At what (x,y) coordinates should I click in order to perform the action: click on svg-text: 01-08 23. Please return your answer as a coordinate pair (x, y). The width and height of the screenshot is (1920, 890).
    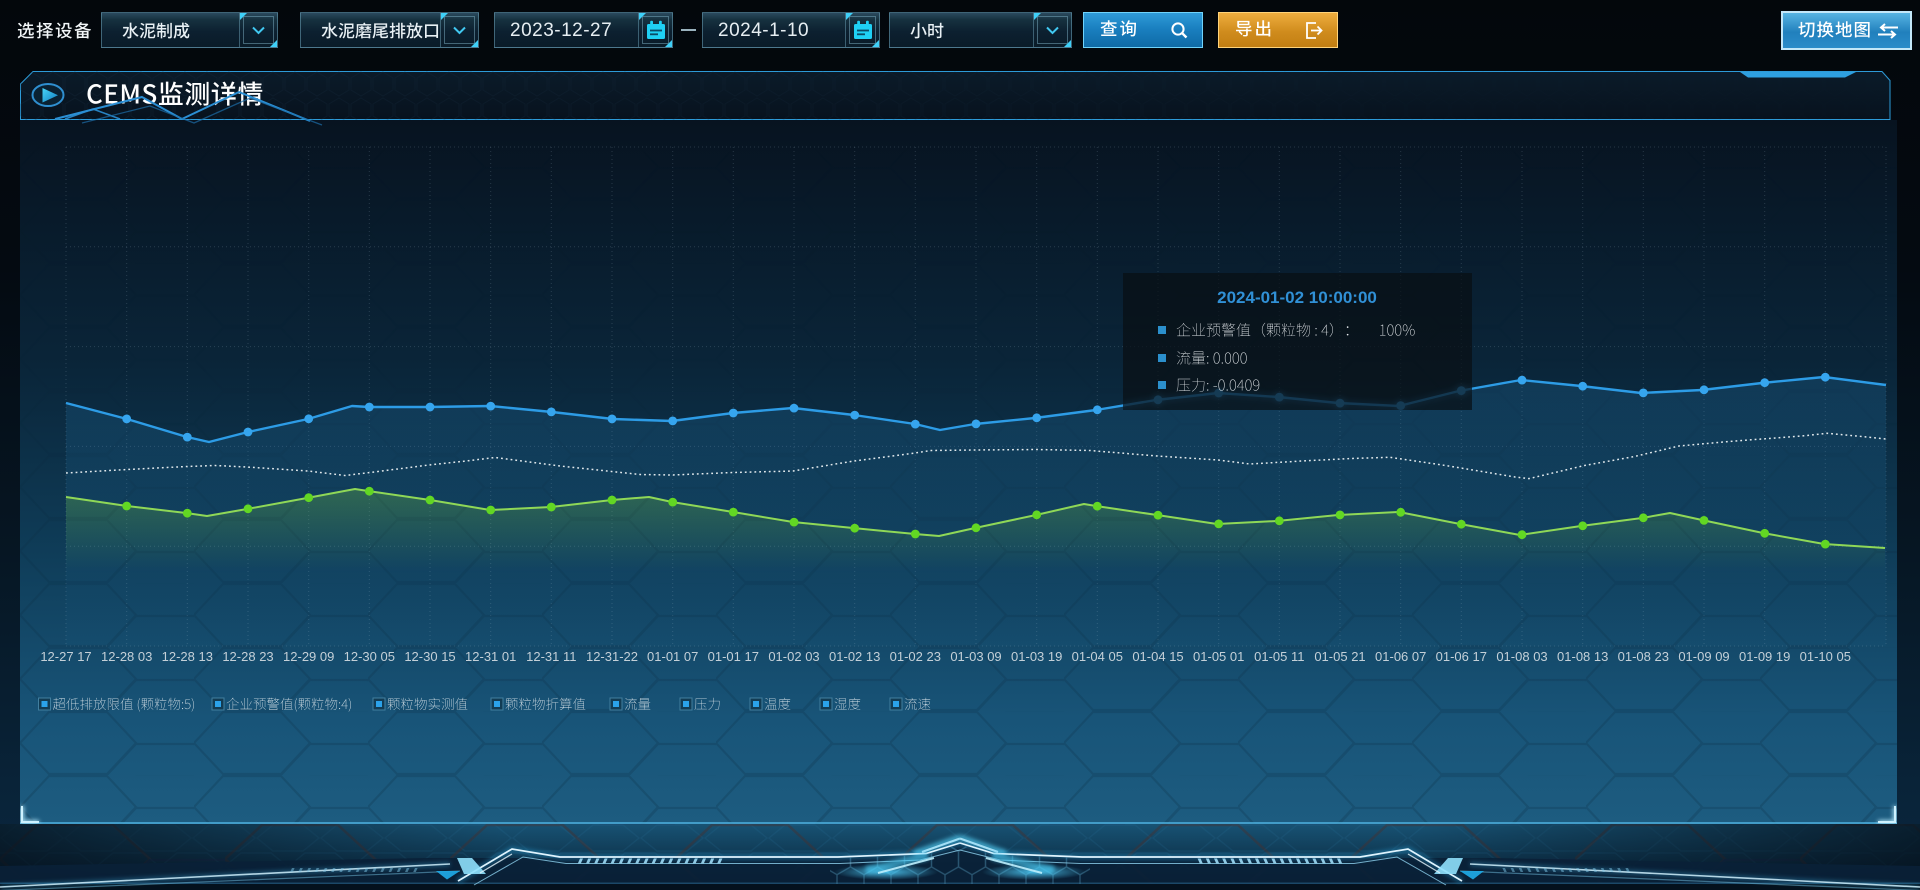
    Looking at the image, I should click on (1643, 656).